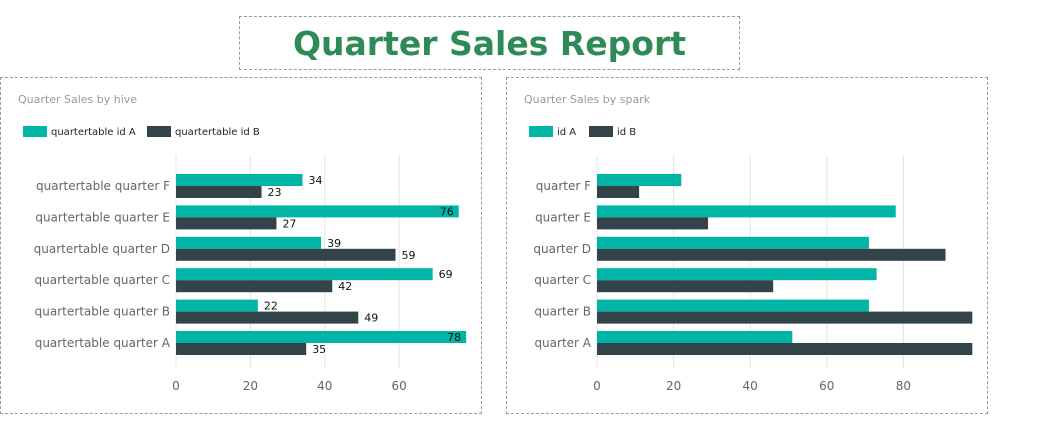 This screenshot has height=439, width=1040. I want to click on data-label: 27, so click(289, 223).